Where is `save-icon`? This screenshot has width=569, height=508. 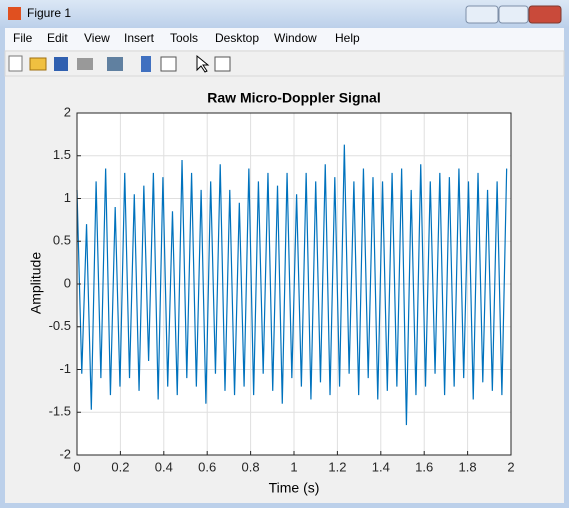
save-icon is located at coordinates (61, 64).